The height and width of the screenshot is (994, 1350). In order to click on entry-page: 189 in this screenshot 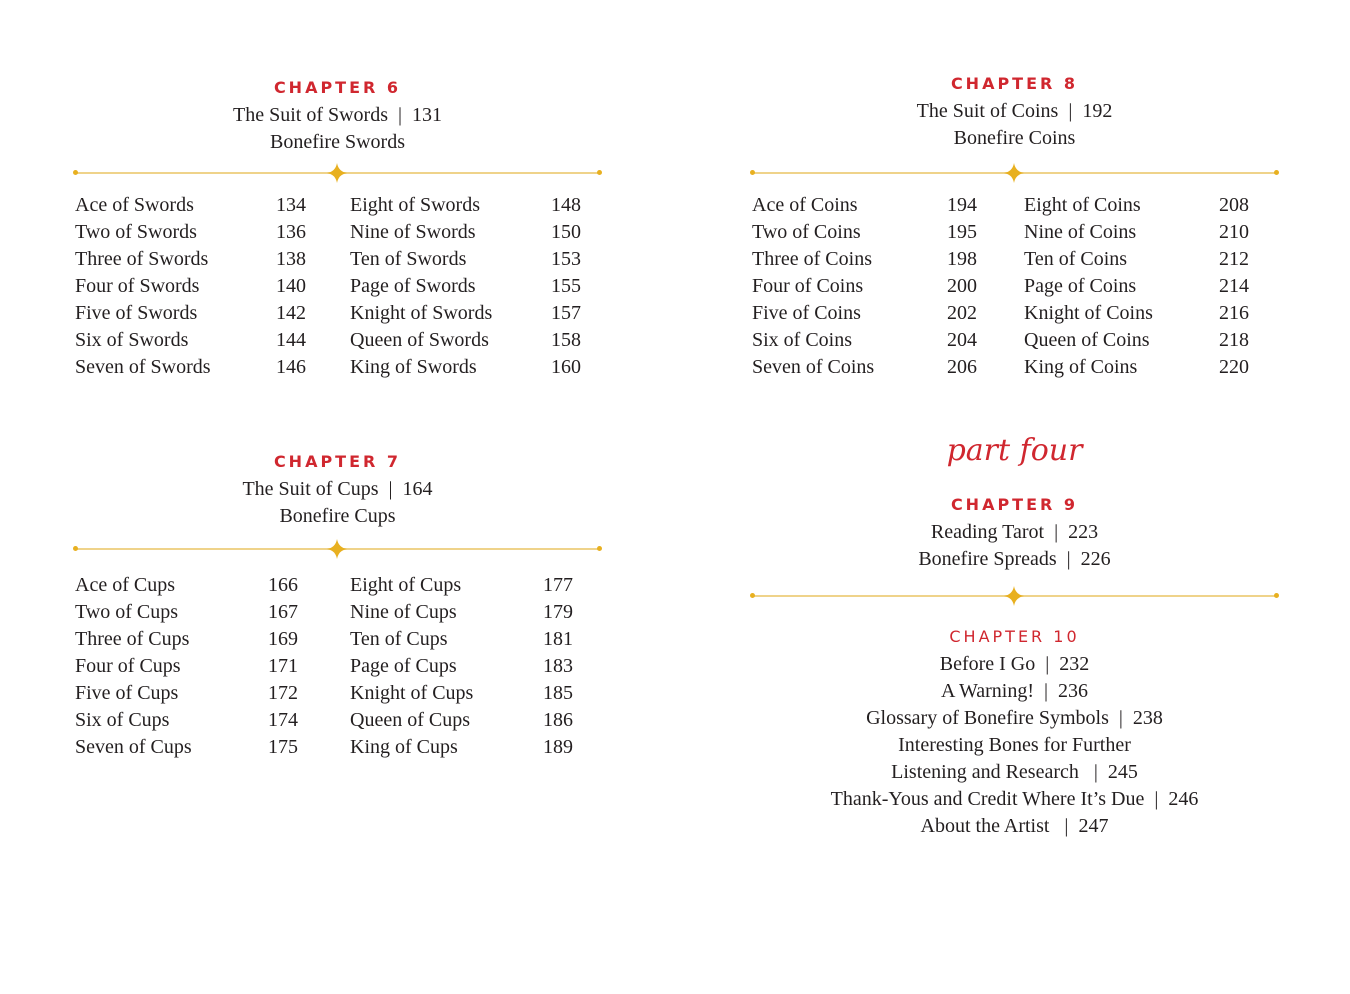, I will do `click(558, 746)`.